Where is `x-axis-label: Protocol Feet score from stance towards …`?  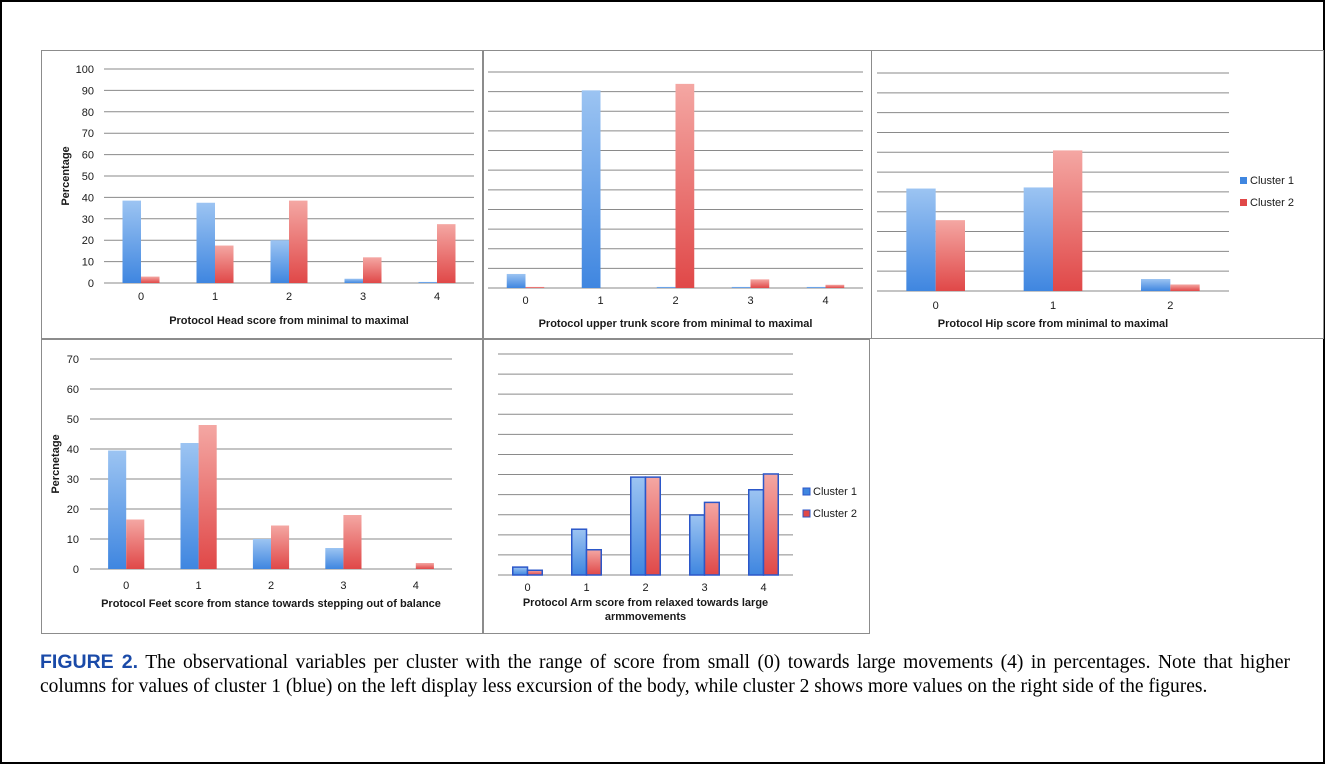 x-axis-label: Protocol Feet score from stance towards … is located at coordinates (271, 604).